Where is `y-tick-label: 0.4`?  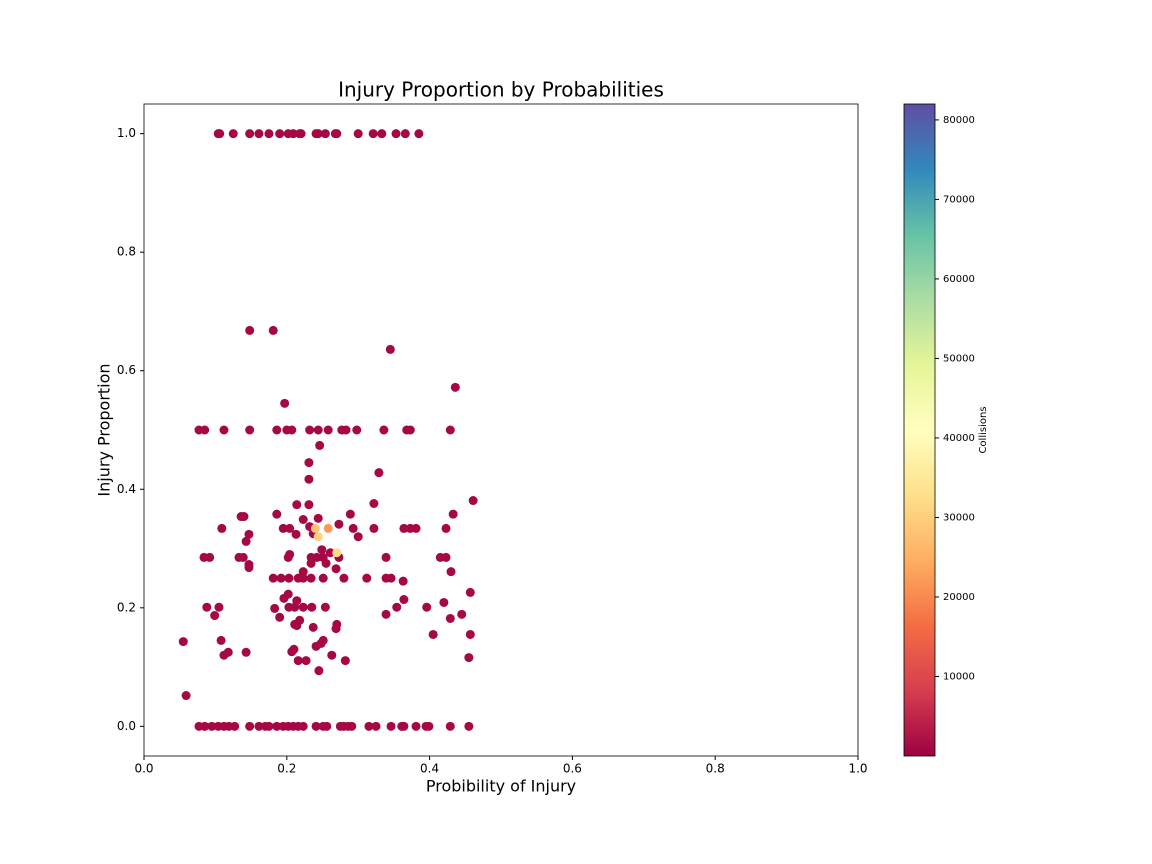
y-tick-label: 0.4 is located at coordinates (126, 489).